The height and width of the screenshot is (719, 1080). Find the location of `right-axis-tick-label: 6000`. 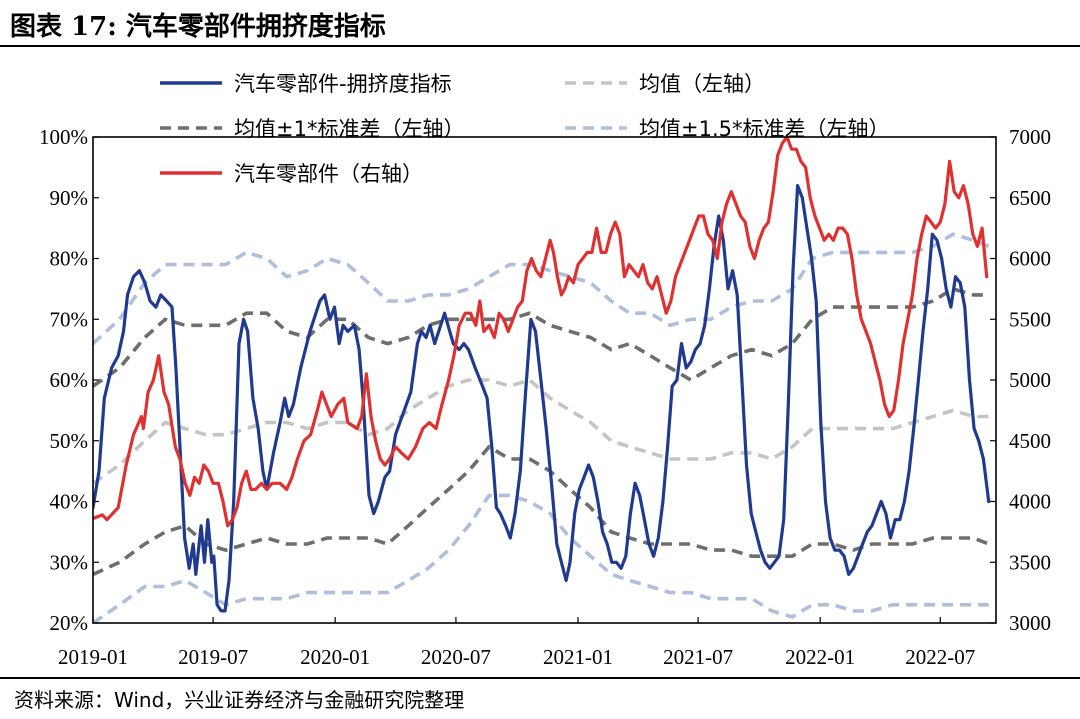

right-axis-tick-label: 6000 is located at coordinates (1030, 259).